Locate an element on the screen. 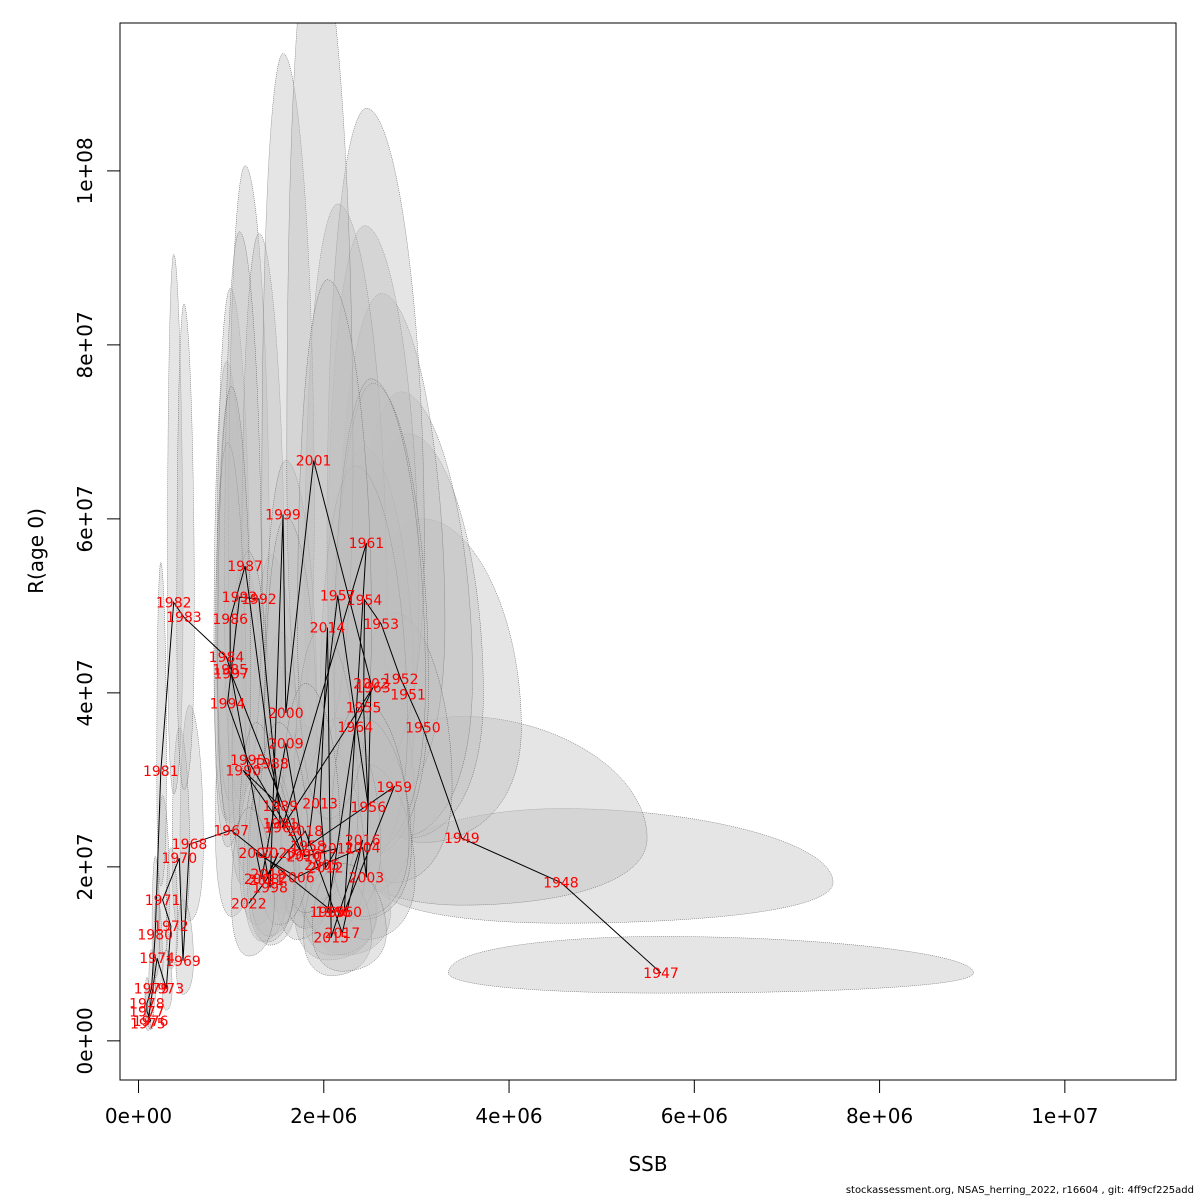 The image size is (1200, 1200). y-tick-label: 8e+07 is located at coordinates (85, 344).